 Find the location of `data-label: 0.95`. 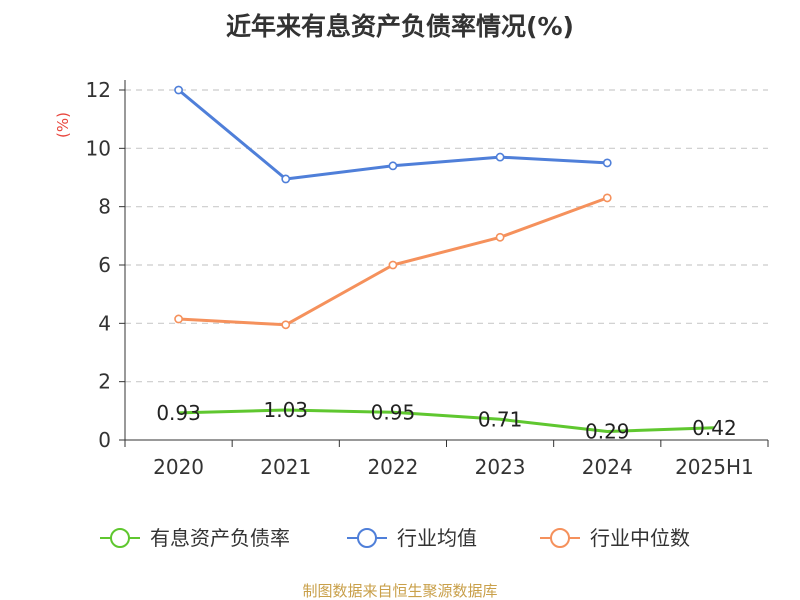

data-label: 0.95 is located at coordinates (393, 412).